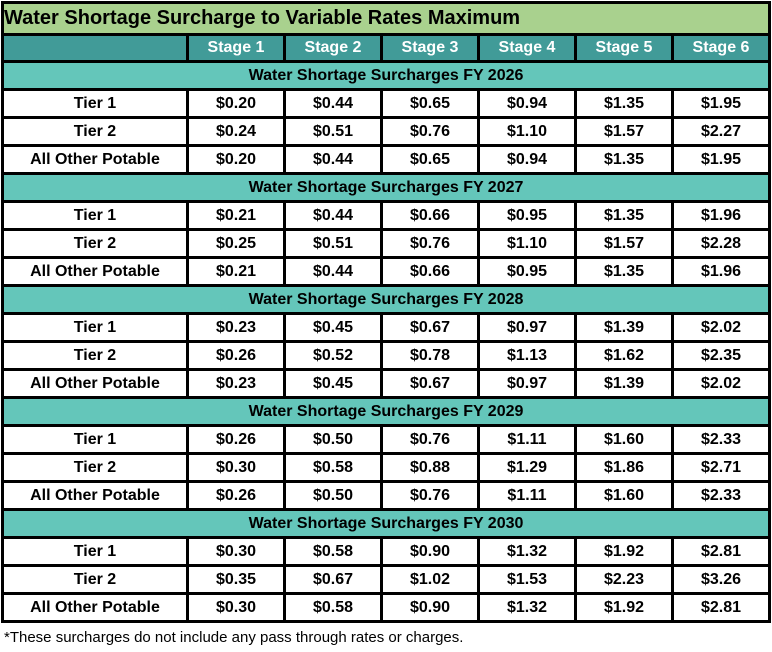 The width and height of the screenshot is (772, 652). I want to click on rate-value: $0.52, so click(333, 355).